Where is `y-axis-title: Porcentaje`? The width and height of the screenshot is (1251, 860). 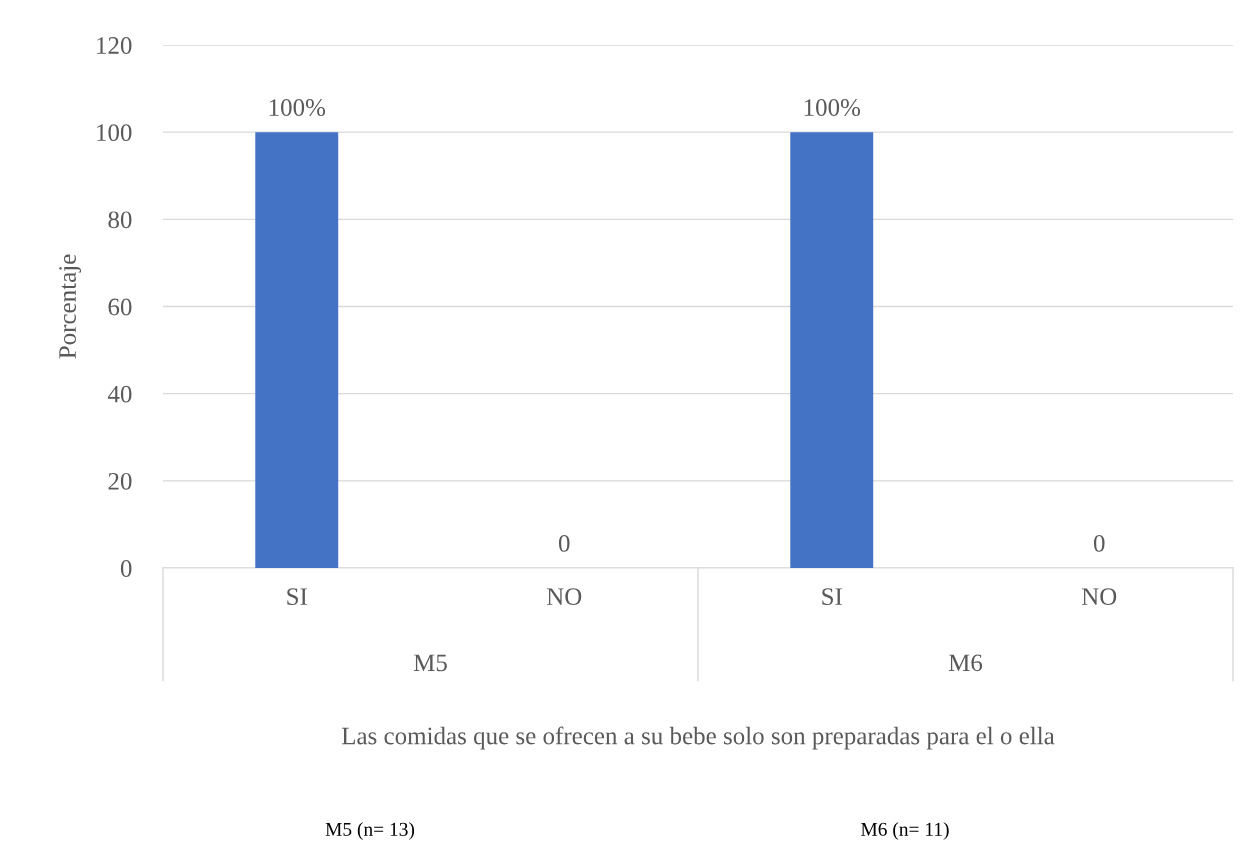
y-axis-title: Porcentaje is located at coordinates (70, 306).